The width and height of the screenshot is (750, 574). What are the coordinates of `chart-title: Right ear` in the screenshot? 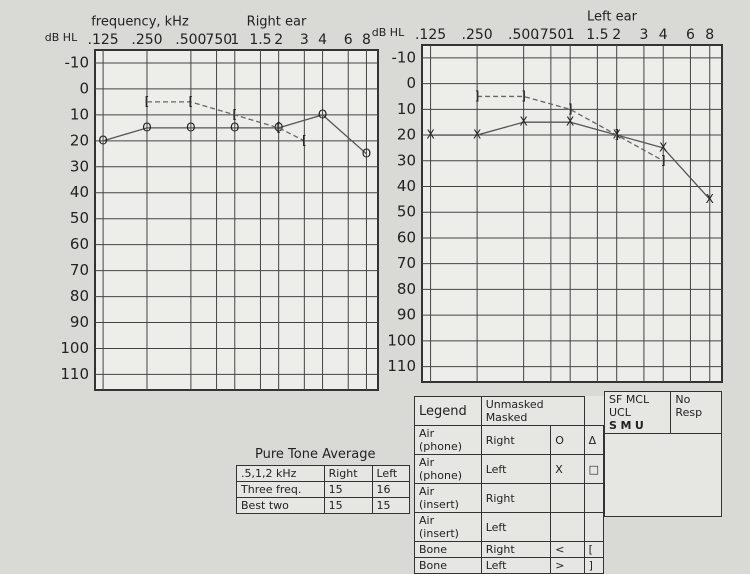 It's located at (277, 22).